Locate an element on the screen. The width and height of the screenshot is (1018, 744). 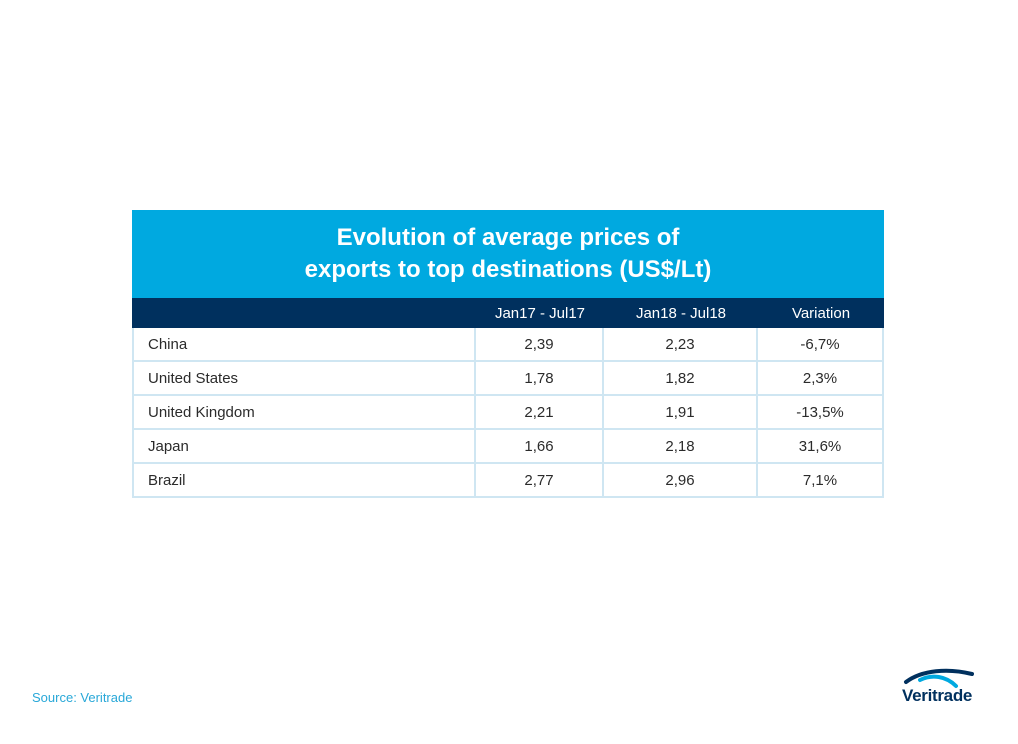
table-title-line-1: Evolution of average prices of is located at coordinates (508, 237).